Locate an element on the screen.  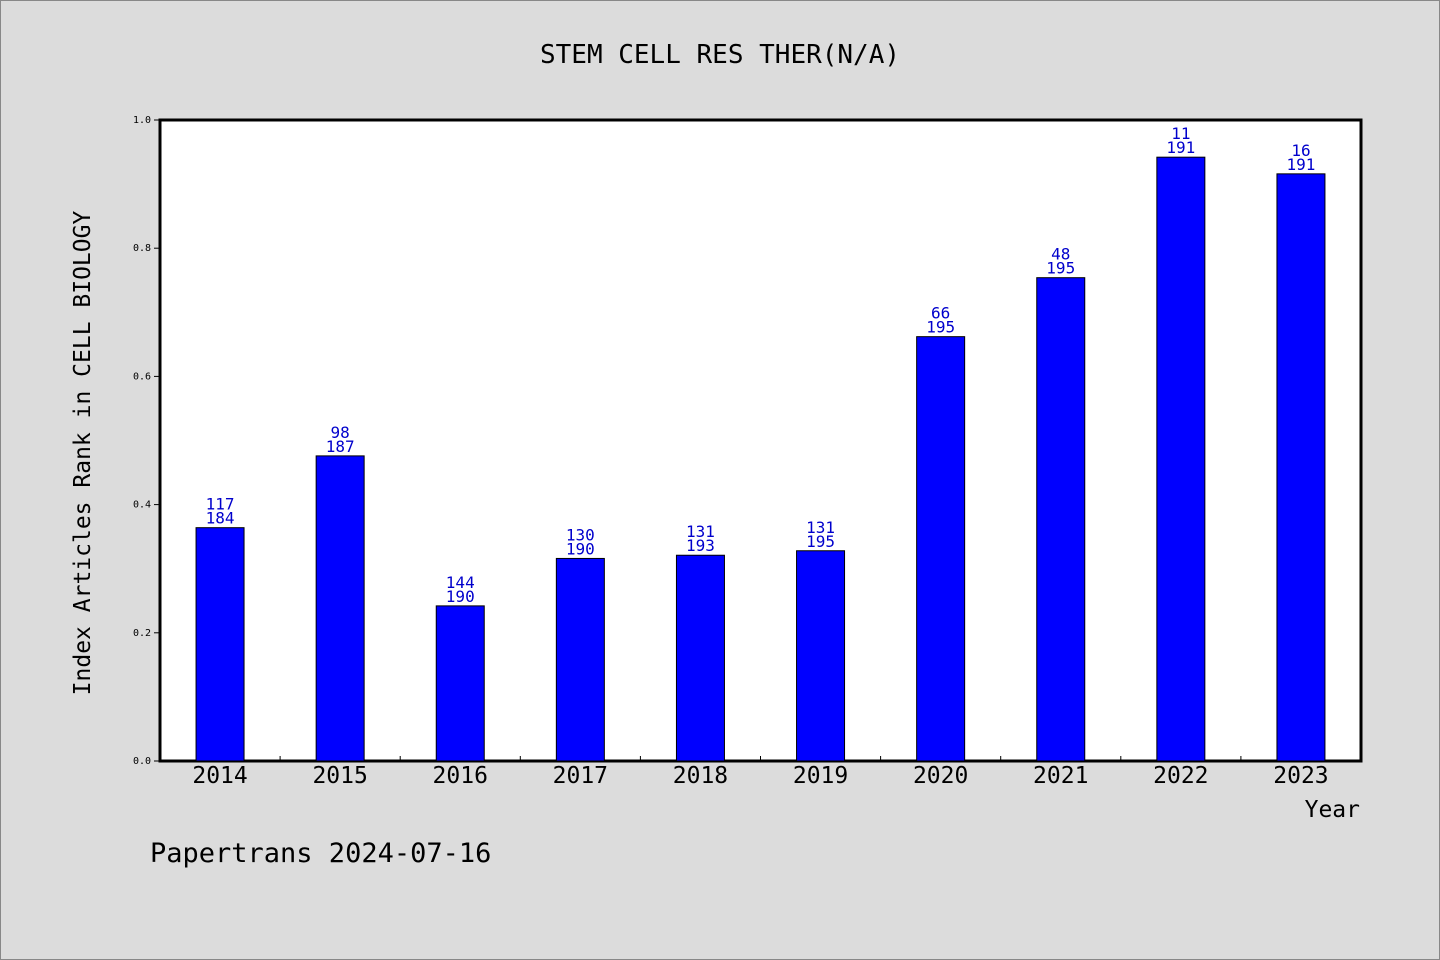
x-tick-label: 2023 is located at coordinates (1300, 776).